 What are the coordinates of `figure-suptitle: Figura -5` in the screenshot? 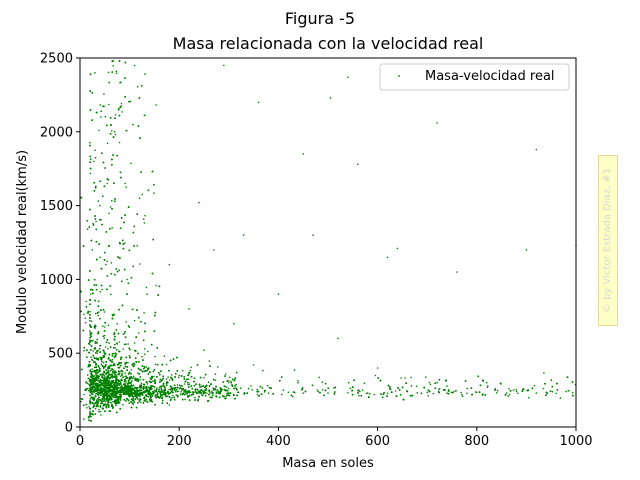 It's located at (320, 18).